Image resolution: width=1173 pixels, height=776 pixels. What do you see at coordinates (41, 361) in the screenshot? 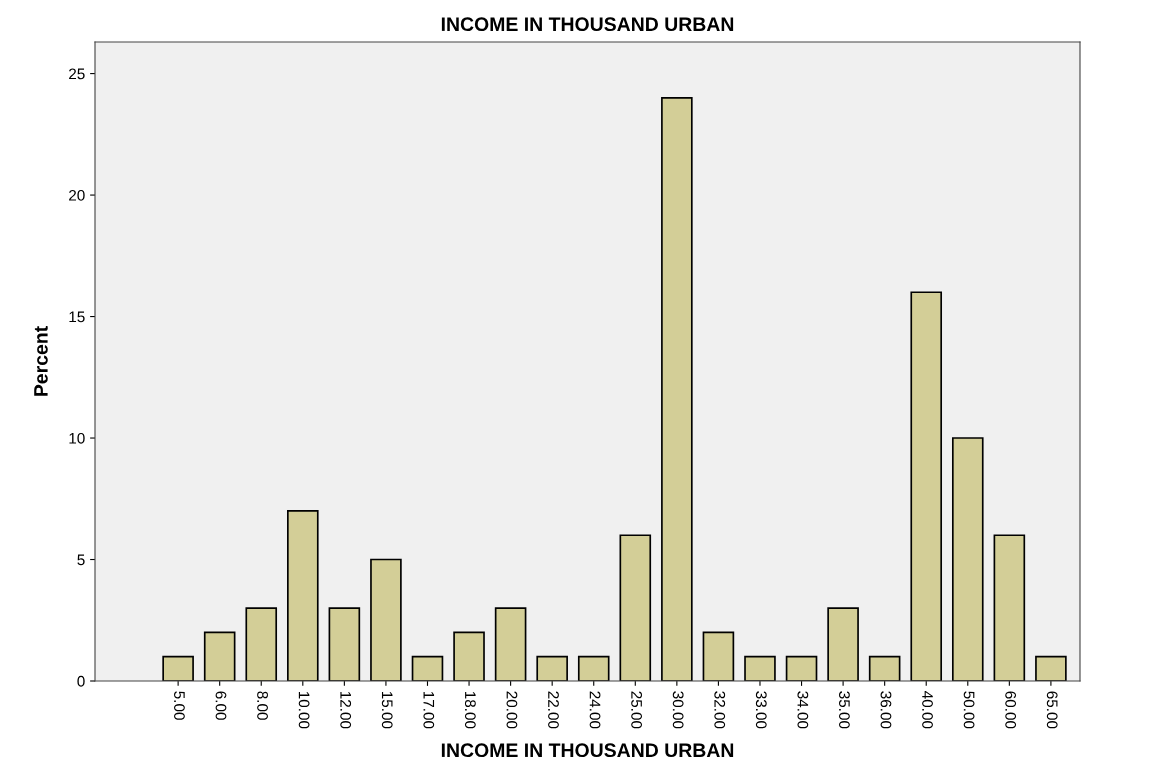
I see `y-axis-title: Percent` at bounding box center [41, 361].